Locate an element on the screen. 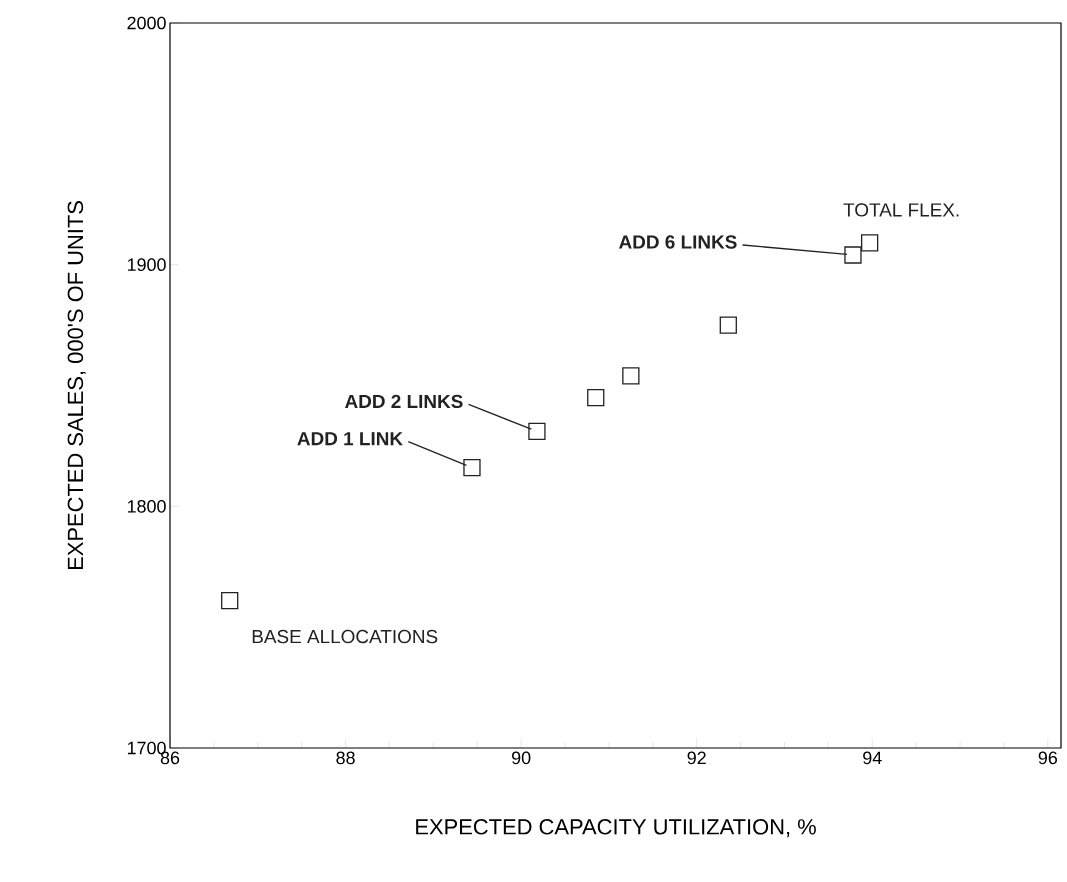 The image size is (1067, 882). annotation: ADD 6 LINKS is located at coordinates (678, 242).